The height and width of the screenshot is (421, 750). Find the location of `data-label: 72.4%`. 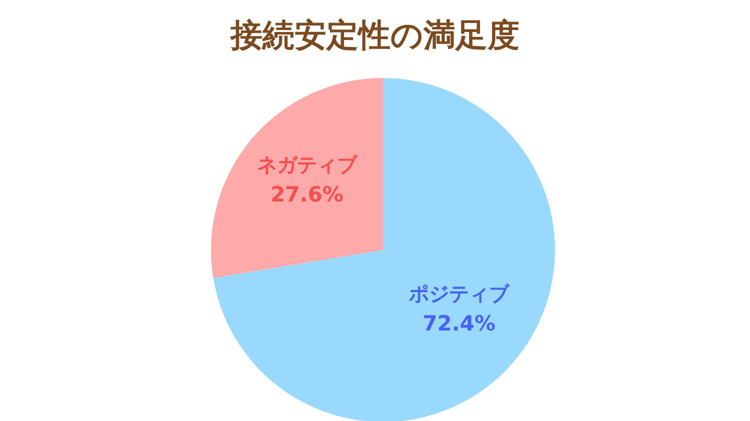

data-label: 72.4% is located at coordinates (459, 324).